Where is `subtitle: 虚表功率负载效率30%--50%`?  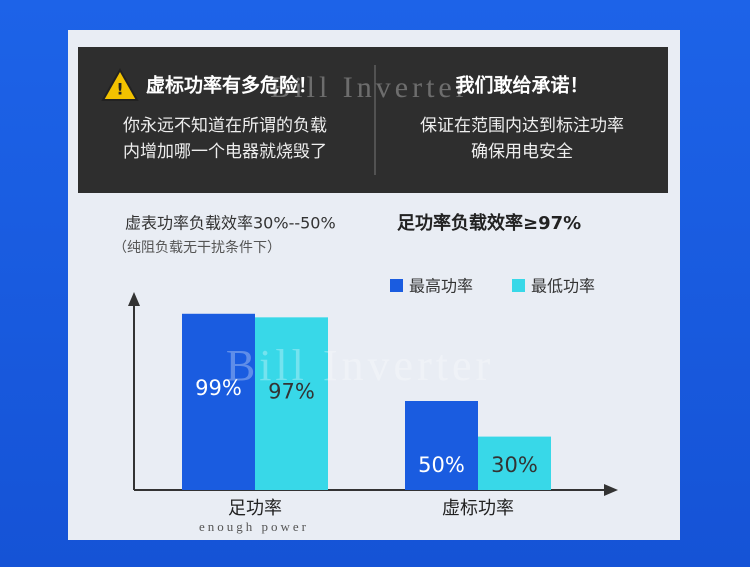 subtitle: 虚表功率负载效率30%--50% is located at coordinates (230, 223).